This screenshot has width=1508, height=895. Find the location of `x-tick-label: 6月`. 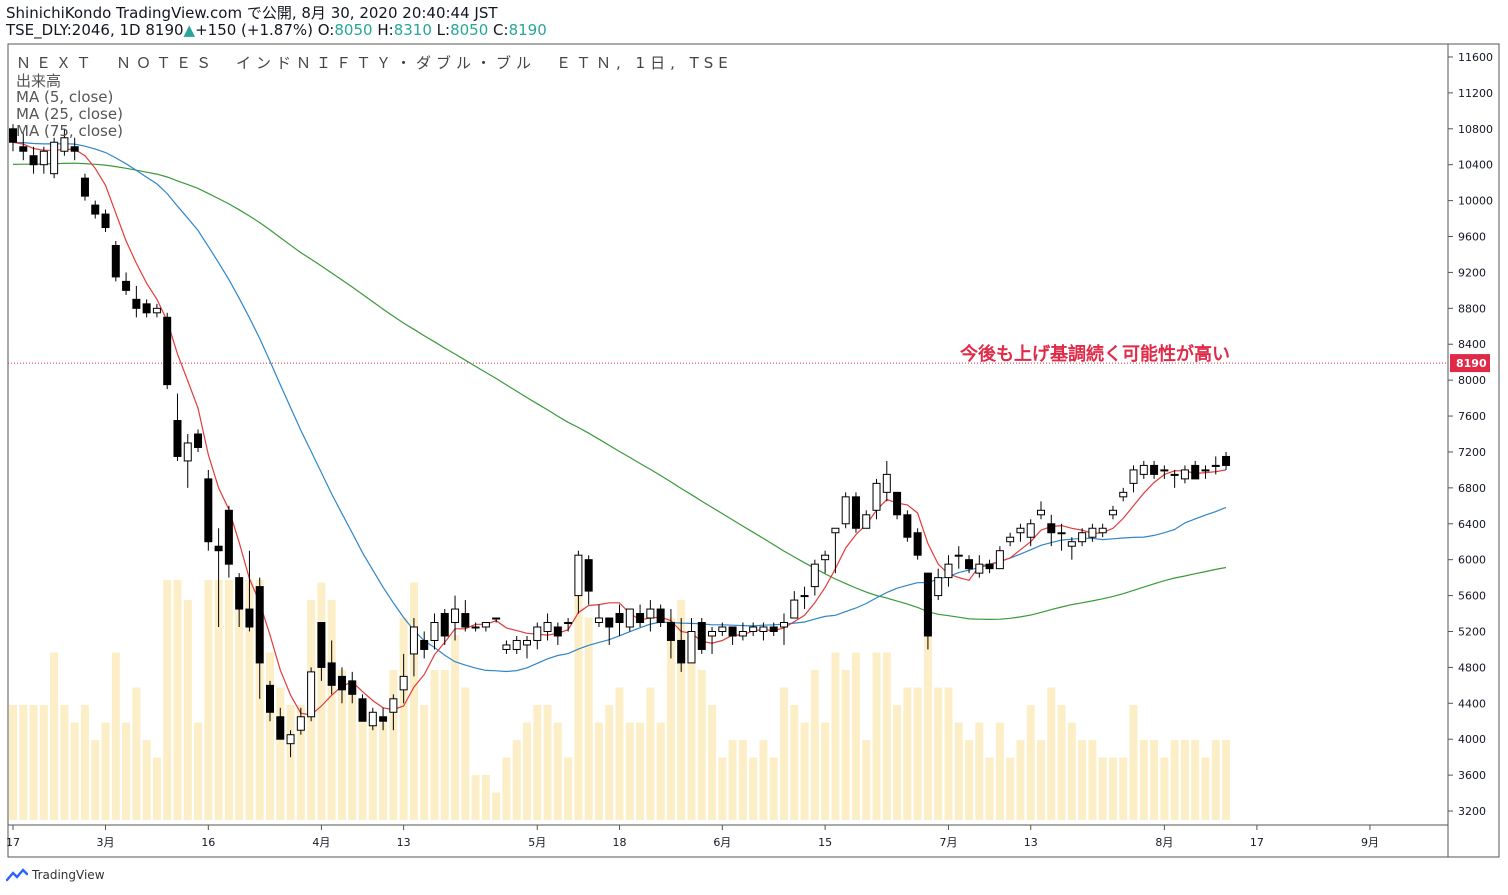

x-tick-label: 6月 is located at coordinates (722, 842).